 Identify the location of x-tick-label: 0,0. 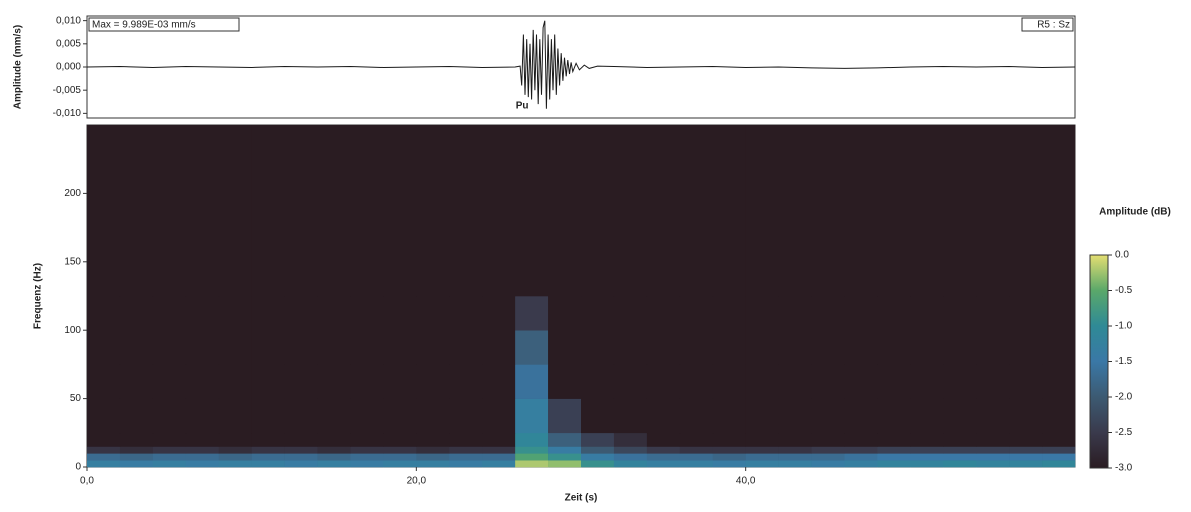
(87, 481).